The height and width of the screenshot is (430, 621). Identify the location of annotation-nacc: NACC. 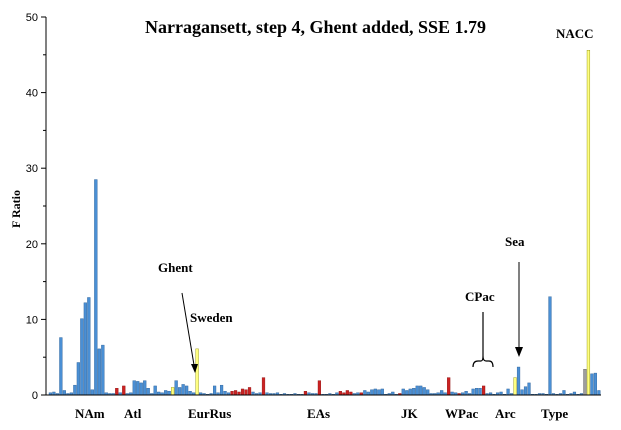
(575, 33).